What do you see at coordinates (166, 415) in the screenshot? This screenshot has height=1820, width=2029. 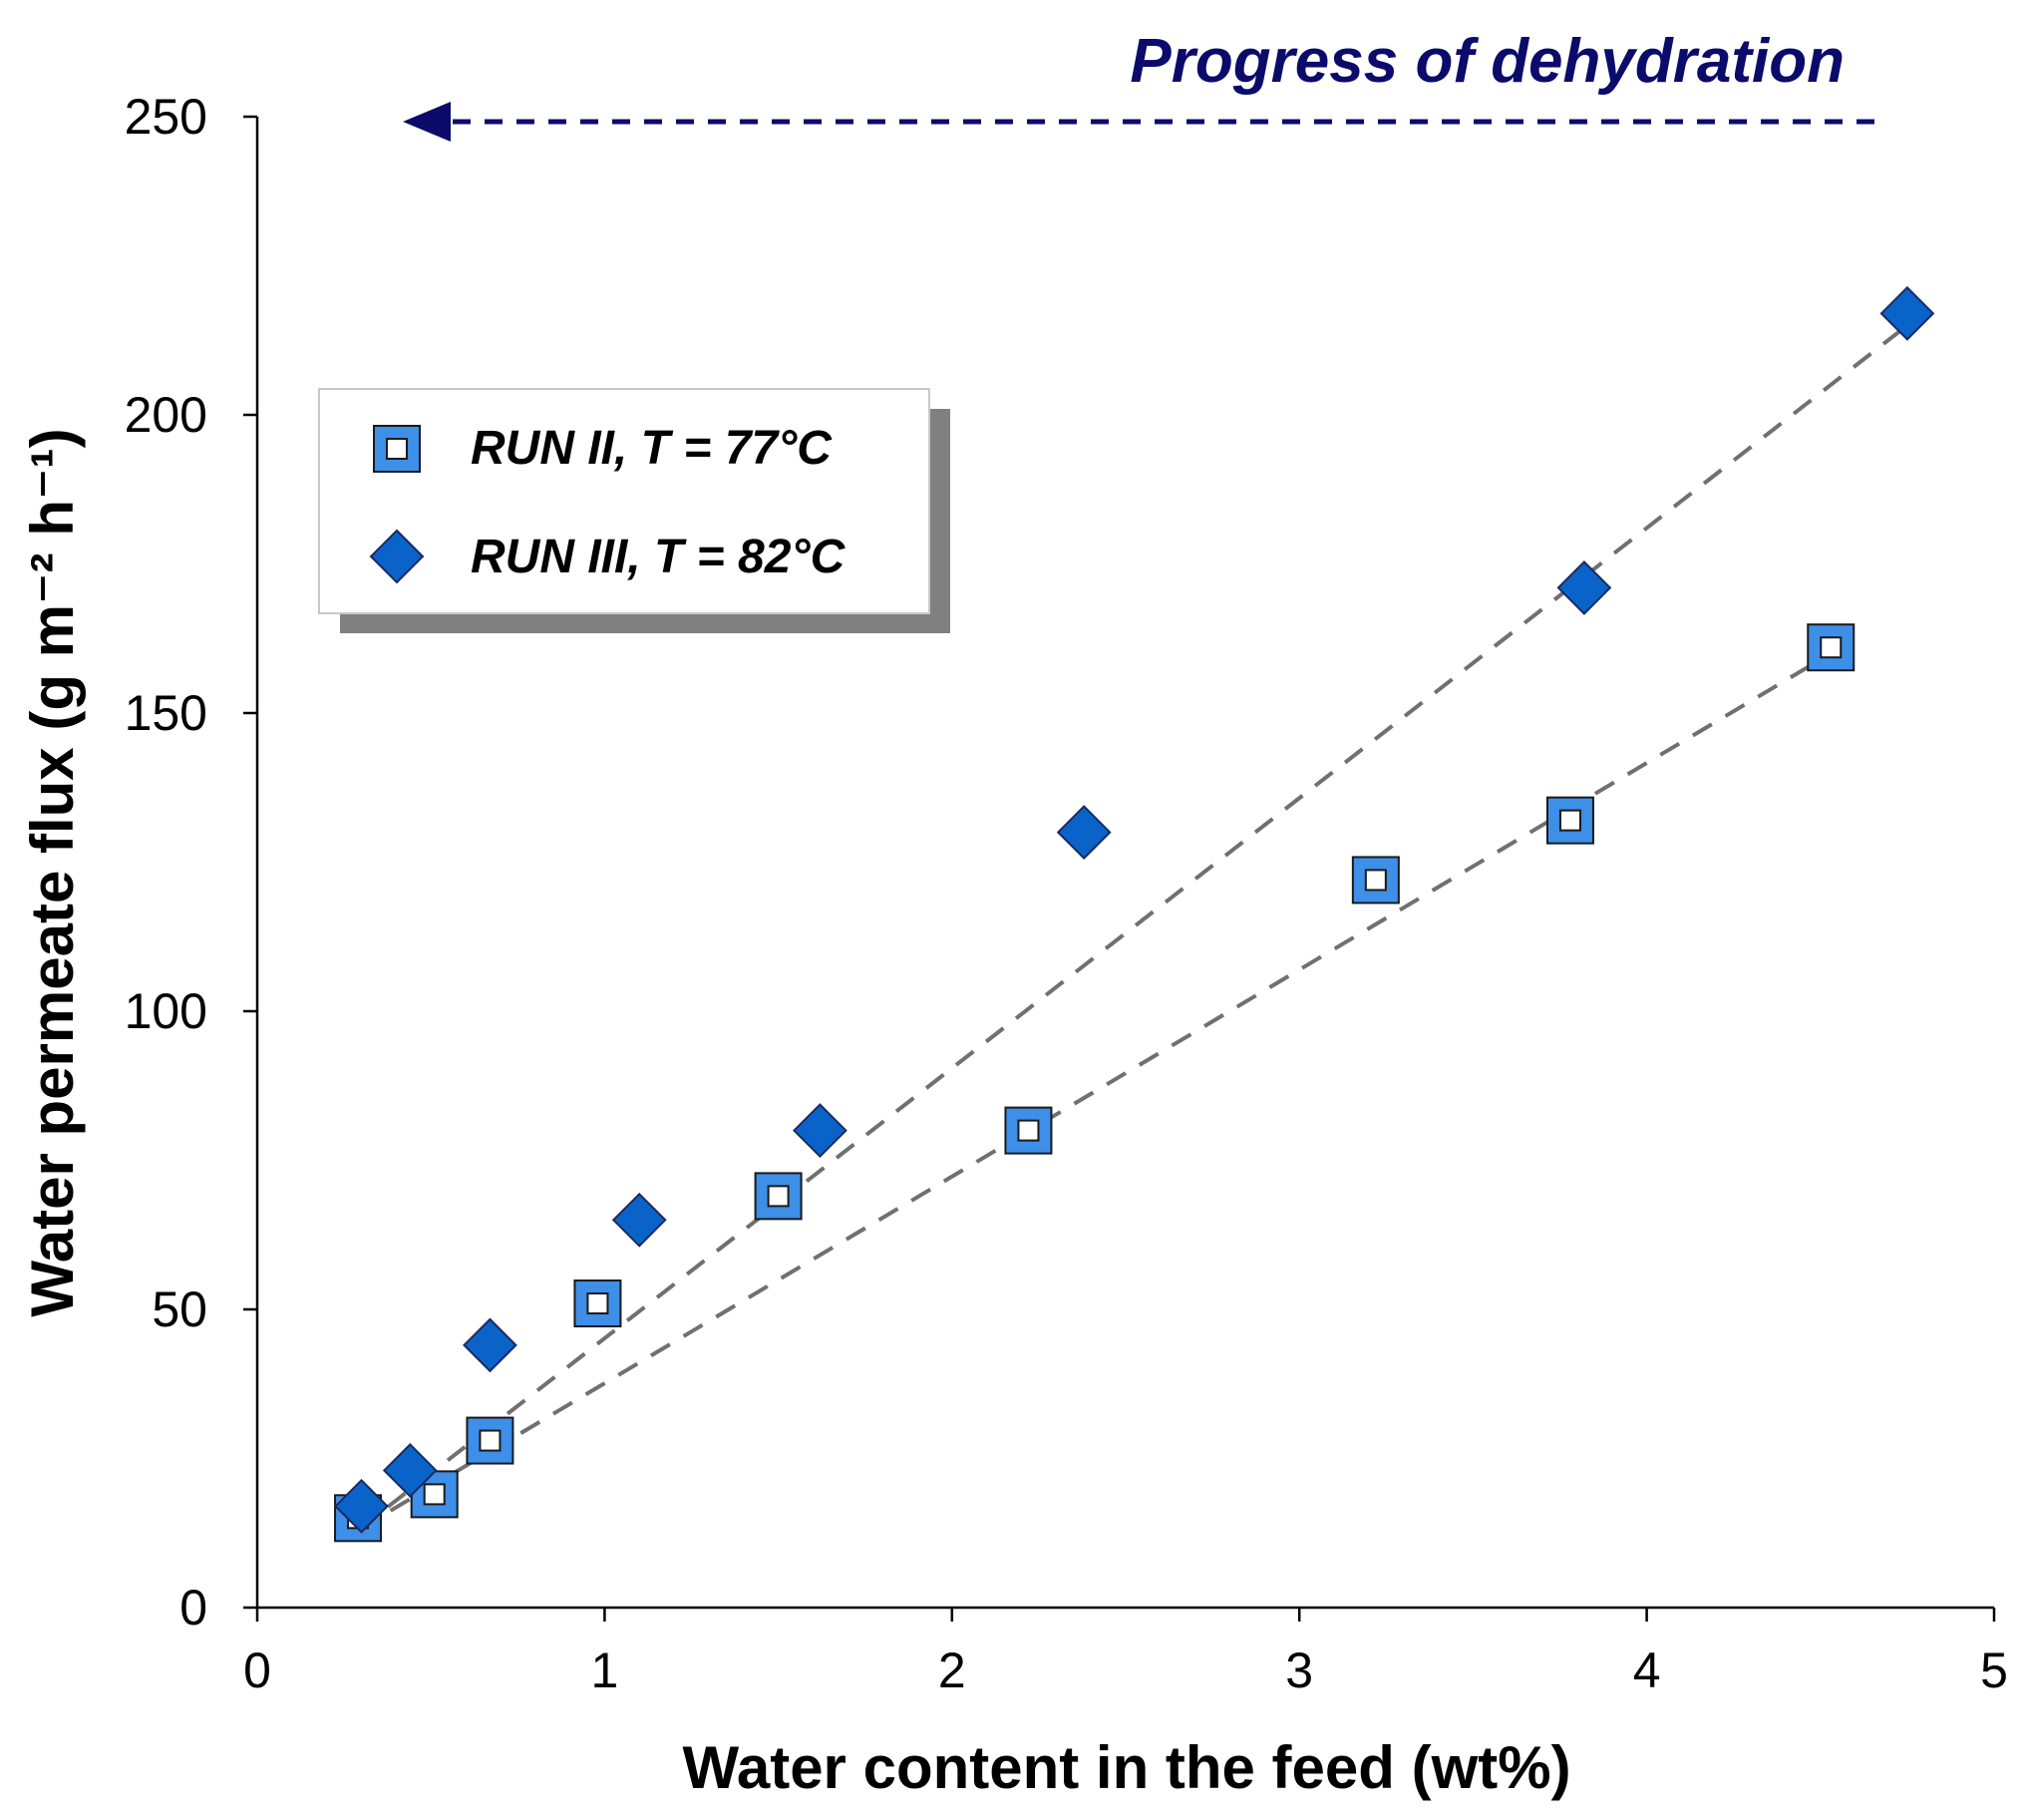 I see `y-tick-label: 200` at bounding box center [166, 415].